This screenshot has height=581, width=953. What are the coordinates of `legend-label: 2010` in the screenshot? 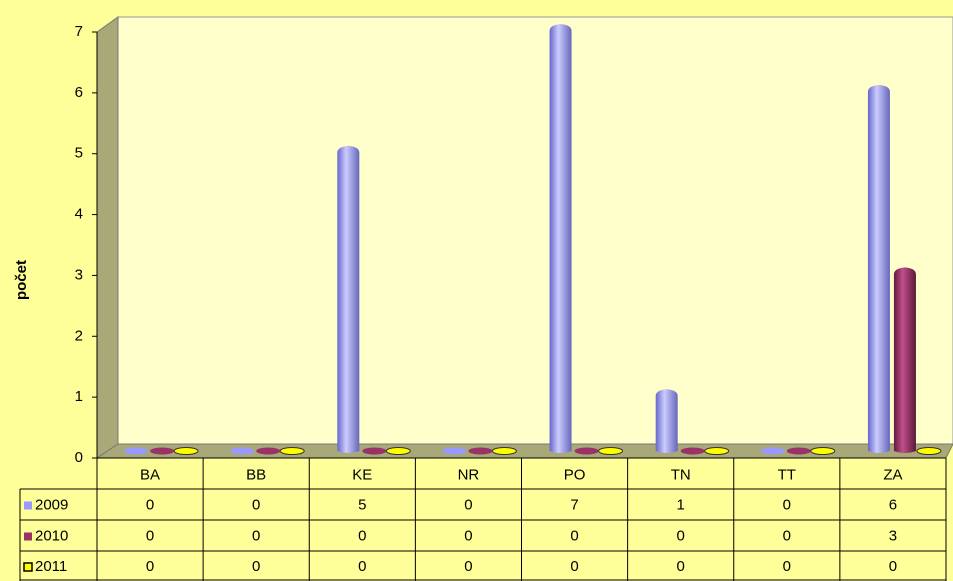 It's located at (51, 535).